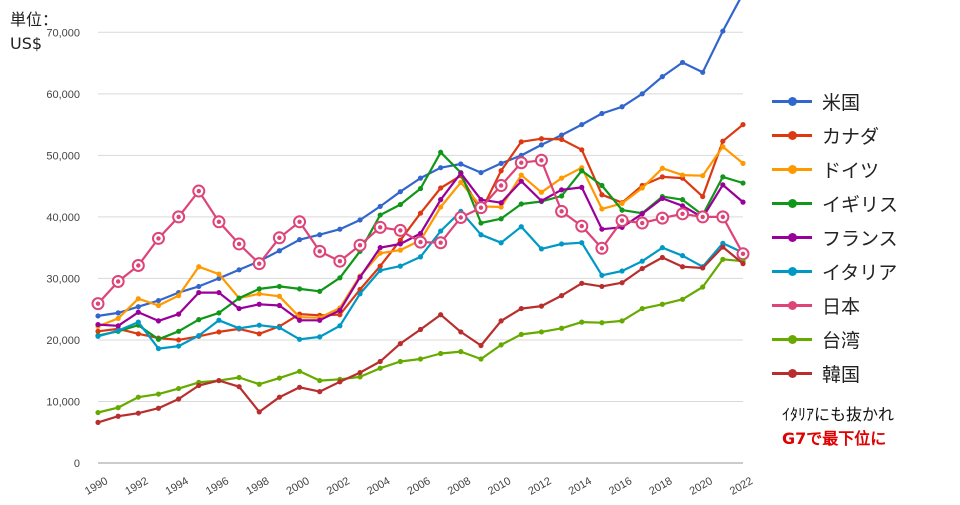  What do you see at coordinates (841, 374) in the screenshot?
I see `legend-label: 韓国` at bounding box center [841, 374].